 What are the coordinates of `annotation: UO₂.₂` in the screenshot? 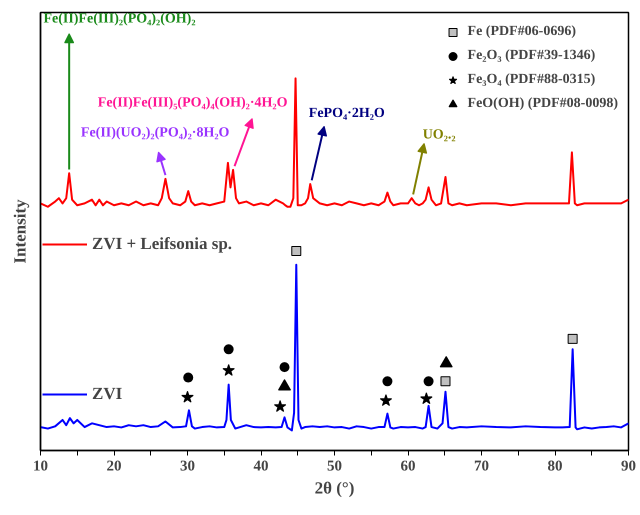 It's located at (439, 134).